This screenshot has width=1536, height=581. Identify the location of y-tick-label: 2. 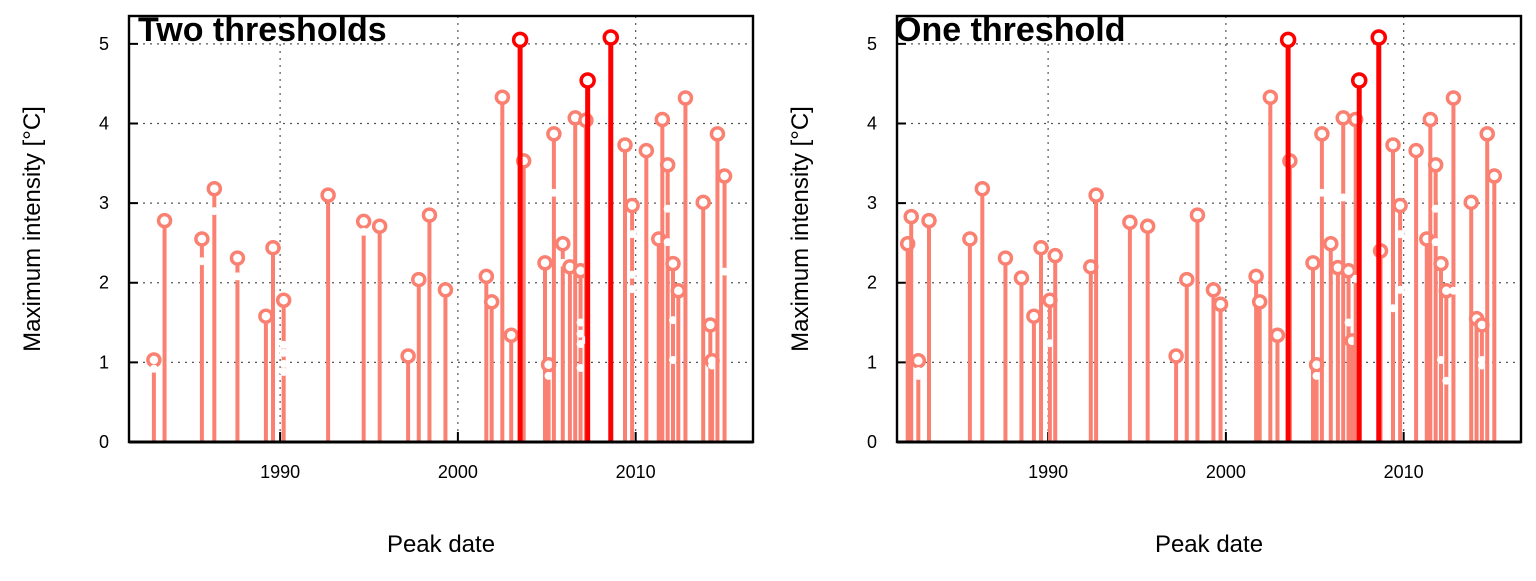
(104, 283).